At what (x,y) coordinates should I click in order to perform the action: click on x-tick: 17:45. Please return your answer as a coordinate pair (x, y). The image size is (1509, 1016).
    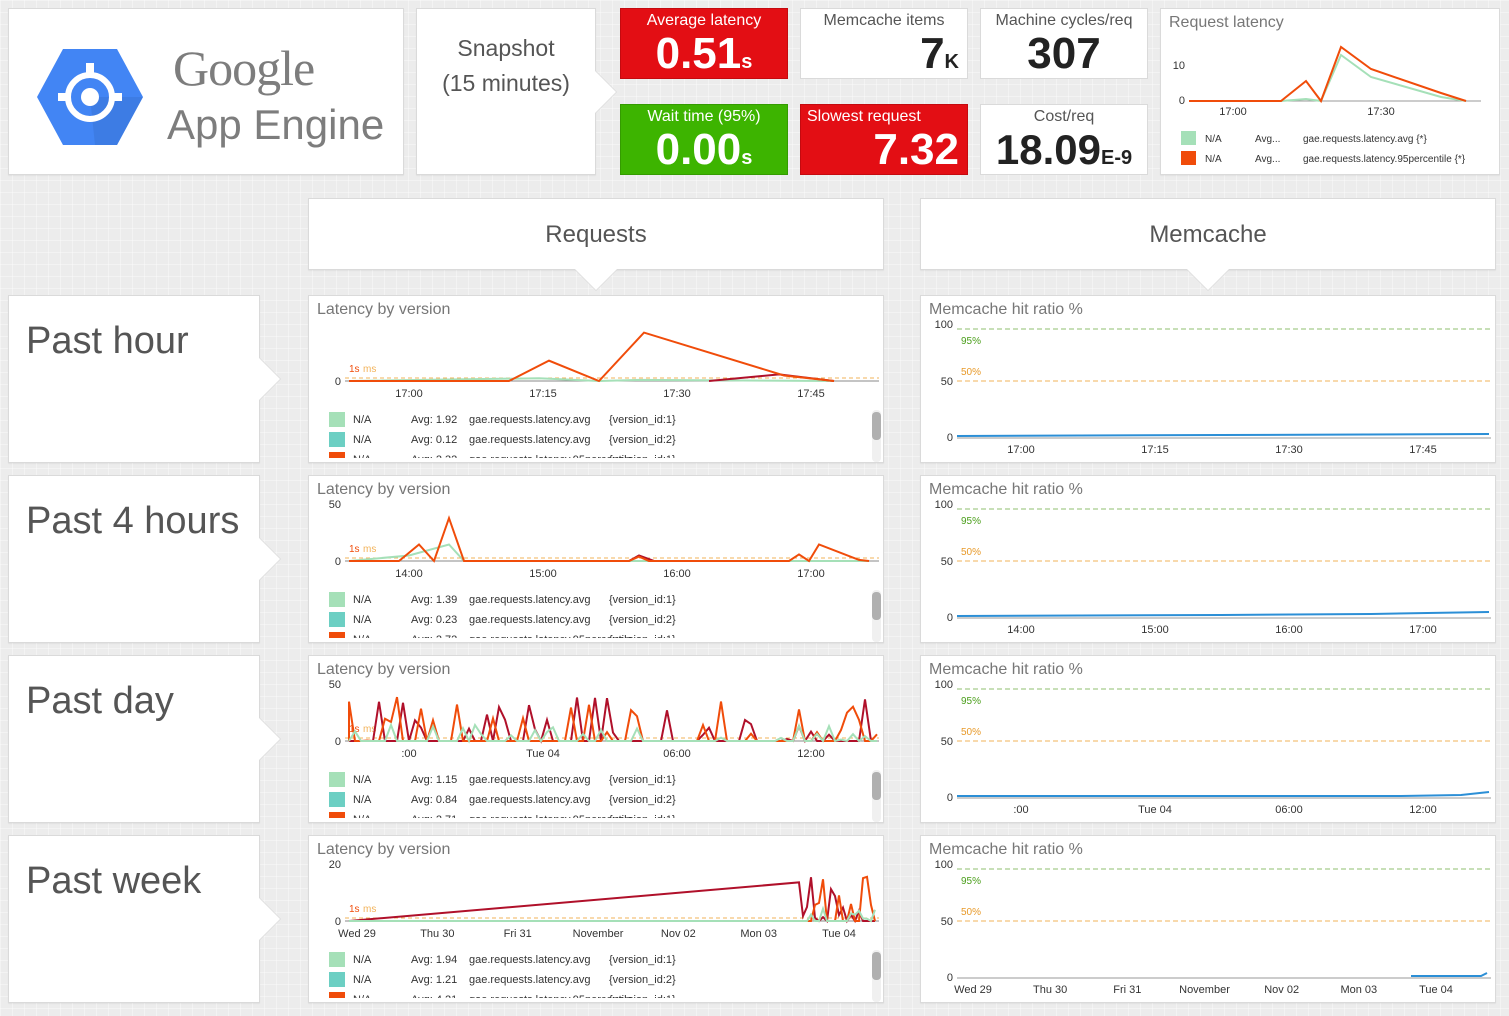
    Looking at the image, I should click on (1423, 450).